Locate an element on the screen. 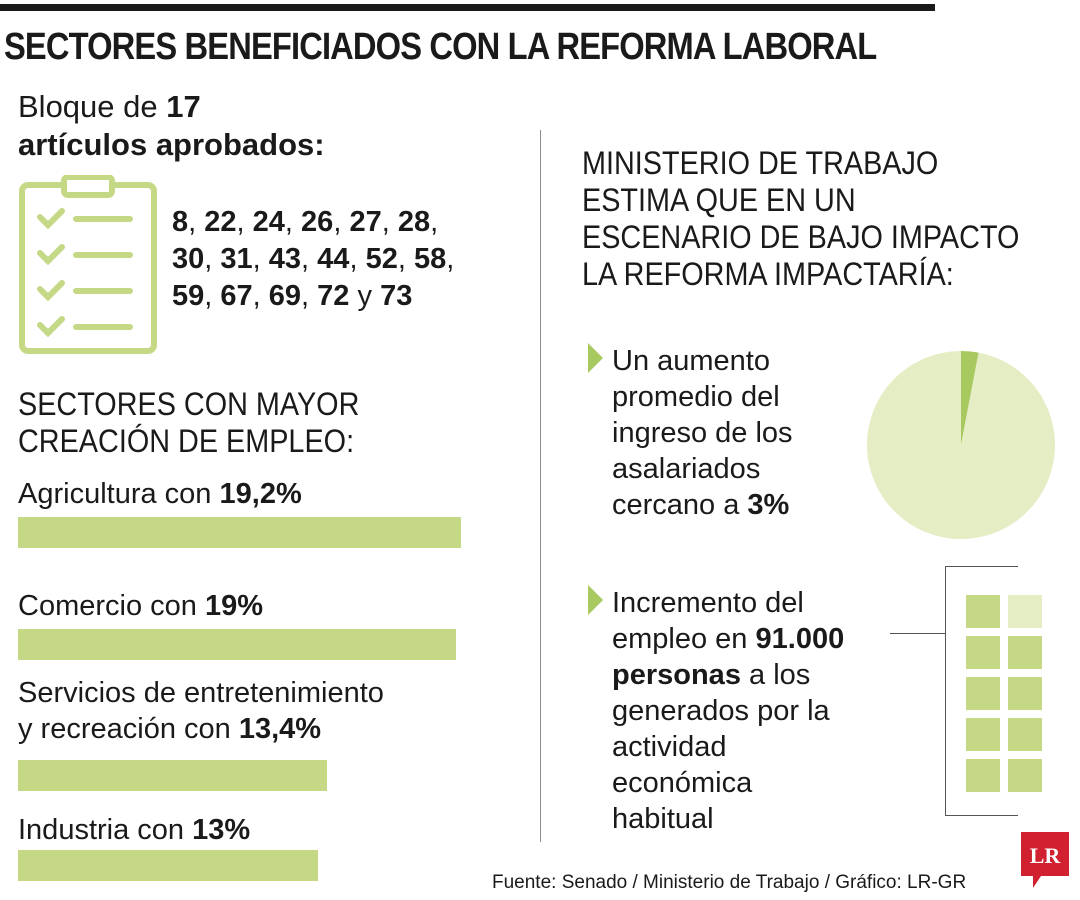 The height and width of the screenshot is (900, 1080). article-number: 26 is located at coordinates (317, 222).